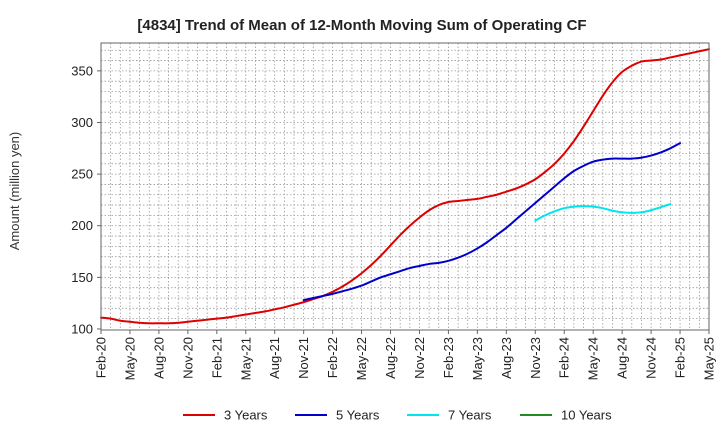  Describe the element at coordinates (82, 277) in the screenshot. I see `y-tick-label: 150` at that location.